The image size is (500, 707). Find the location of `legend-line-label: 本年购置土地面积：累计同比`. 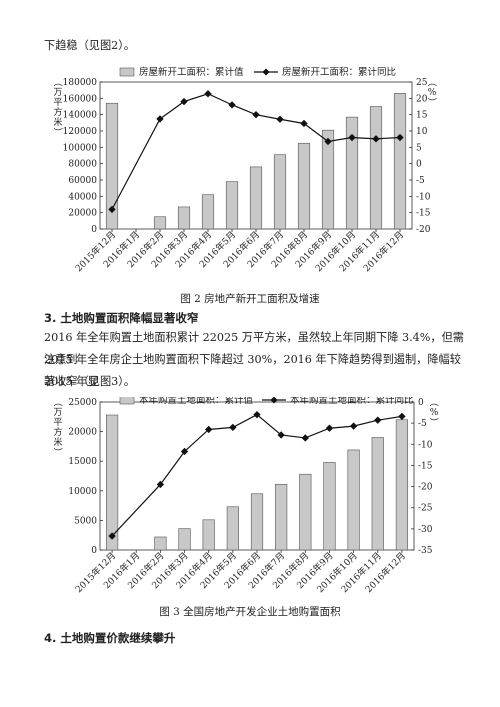

legend-line-label: 本年购置土地面积：累计同比 is located at coordinates (352, 401).